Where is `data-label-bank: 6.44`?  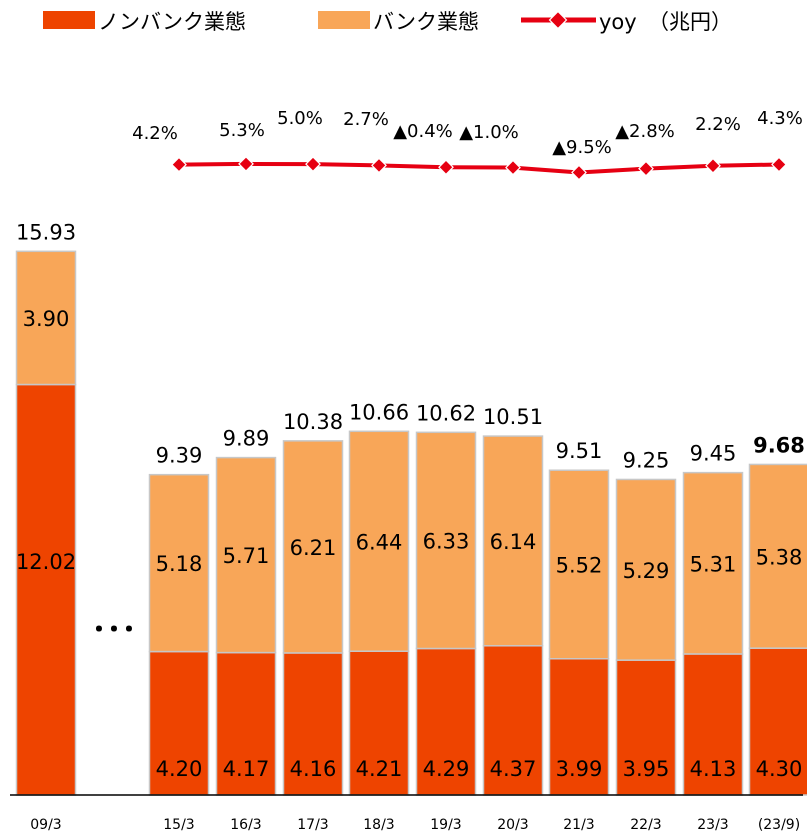
data-label-bank: 6.44 is located at coordinates (379, 542).